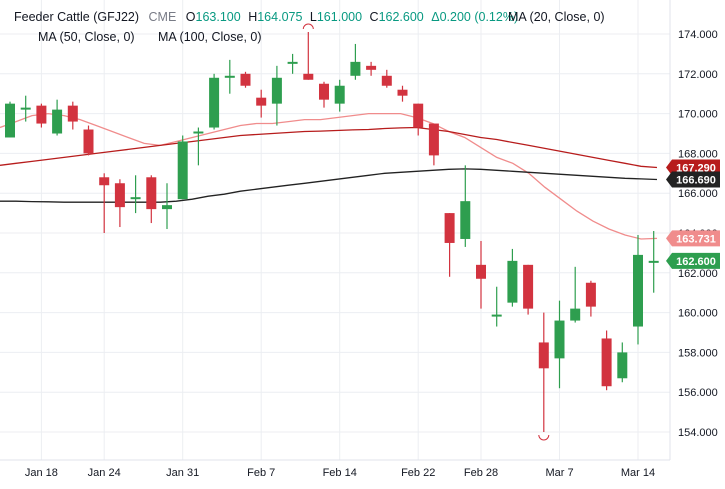 The height and width of the screenshot is (489, 725). What do you see at coordinates (253, 17) in the screenshot?
I see `high-label: H` at bounding box center [253, 17].